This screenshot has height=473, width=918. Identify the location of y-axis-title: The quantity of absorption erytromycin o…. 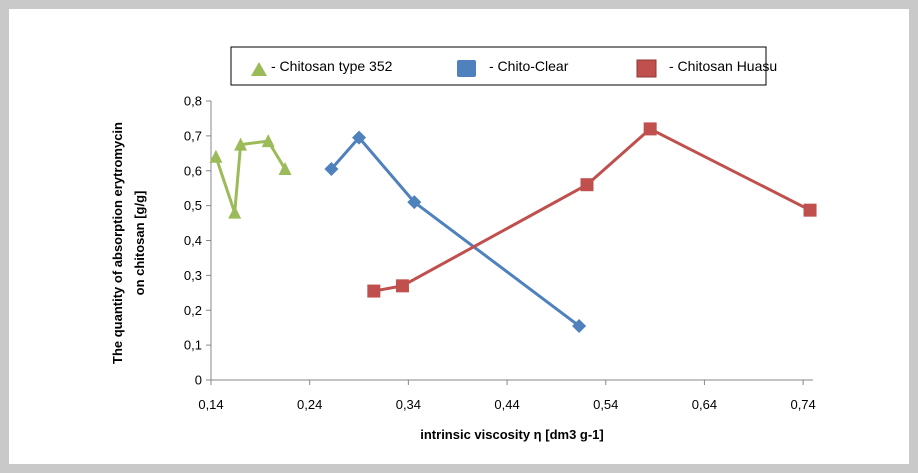
(128, 243).